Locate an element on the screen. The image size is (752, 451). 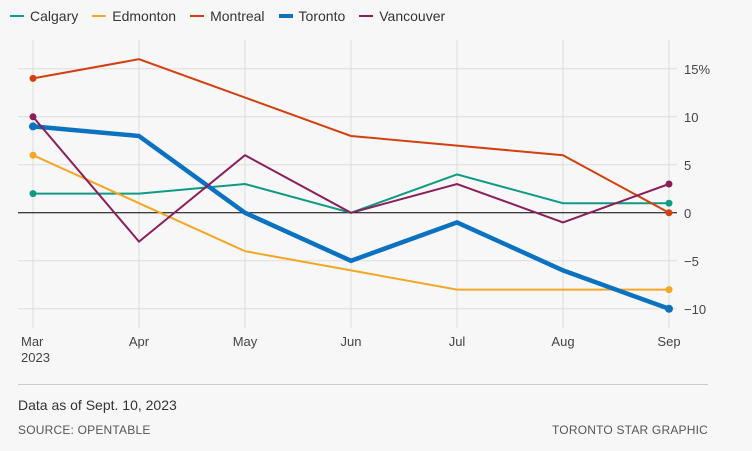
legend-item-toronto: Toronto is located at coordinates (312, 16).